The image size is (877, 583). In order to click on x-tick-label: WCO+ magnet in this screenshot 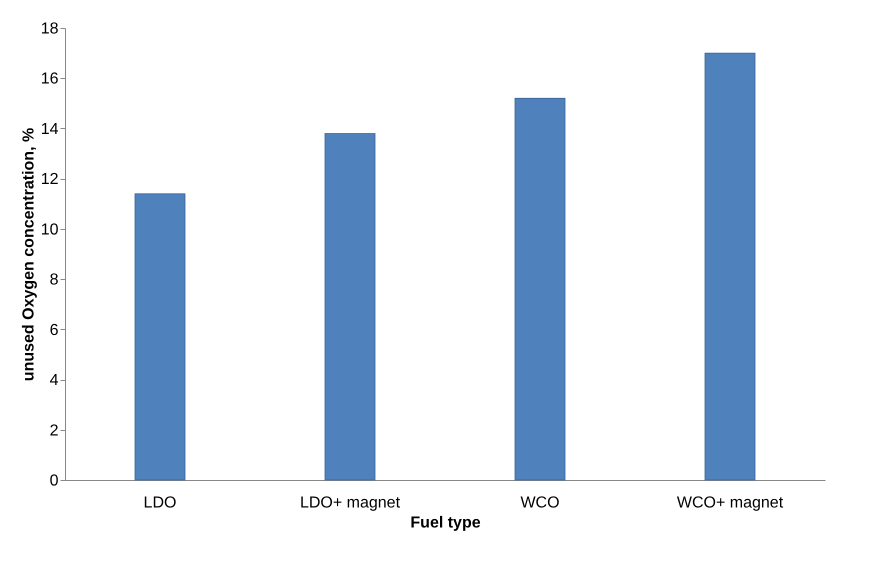, I will do `click(730, 503)`.